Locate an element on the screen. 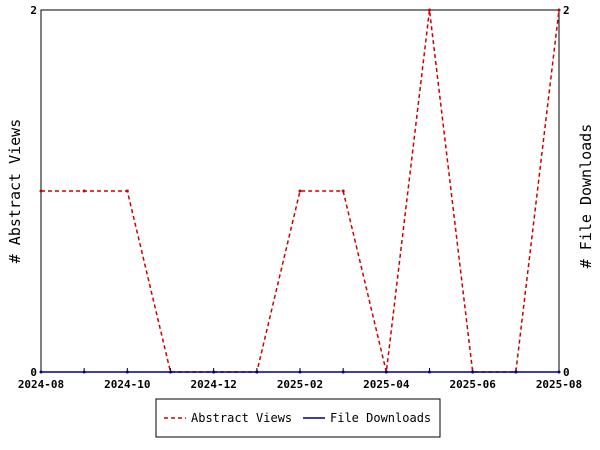  x-tick-label: 2025-04 is located at coordinates (386, 384).